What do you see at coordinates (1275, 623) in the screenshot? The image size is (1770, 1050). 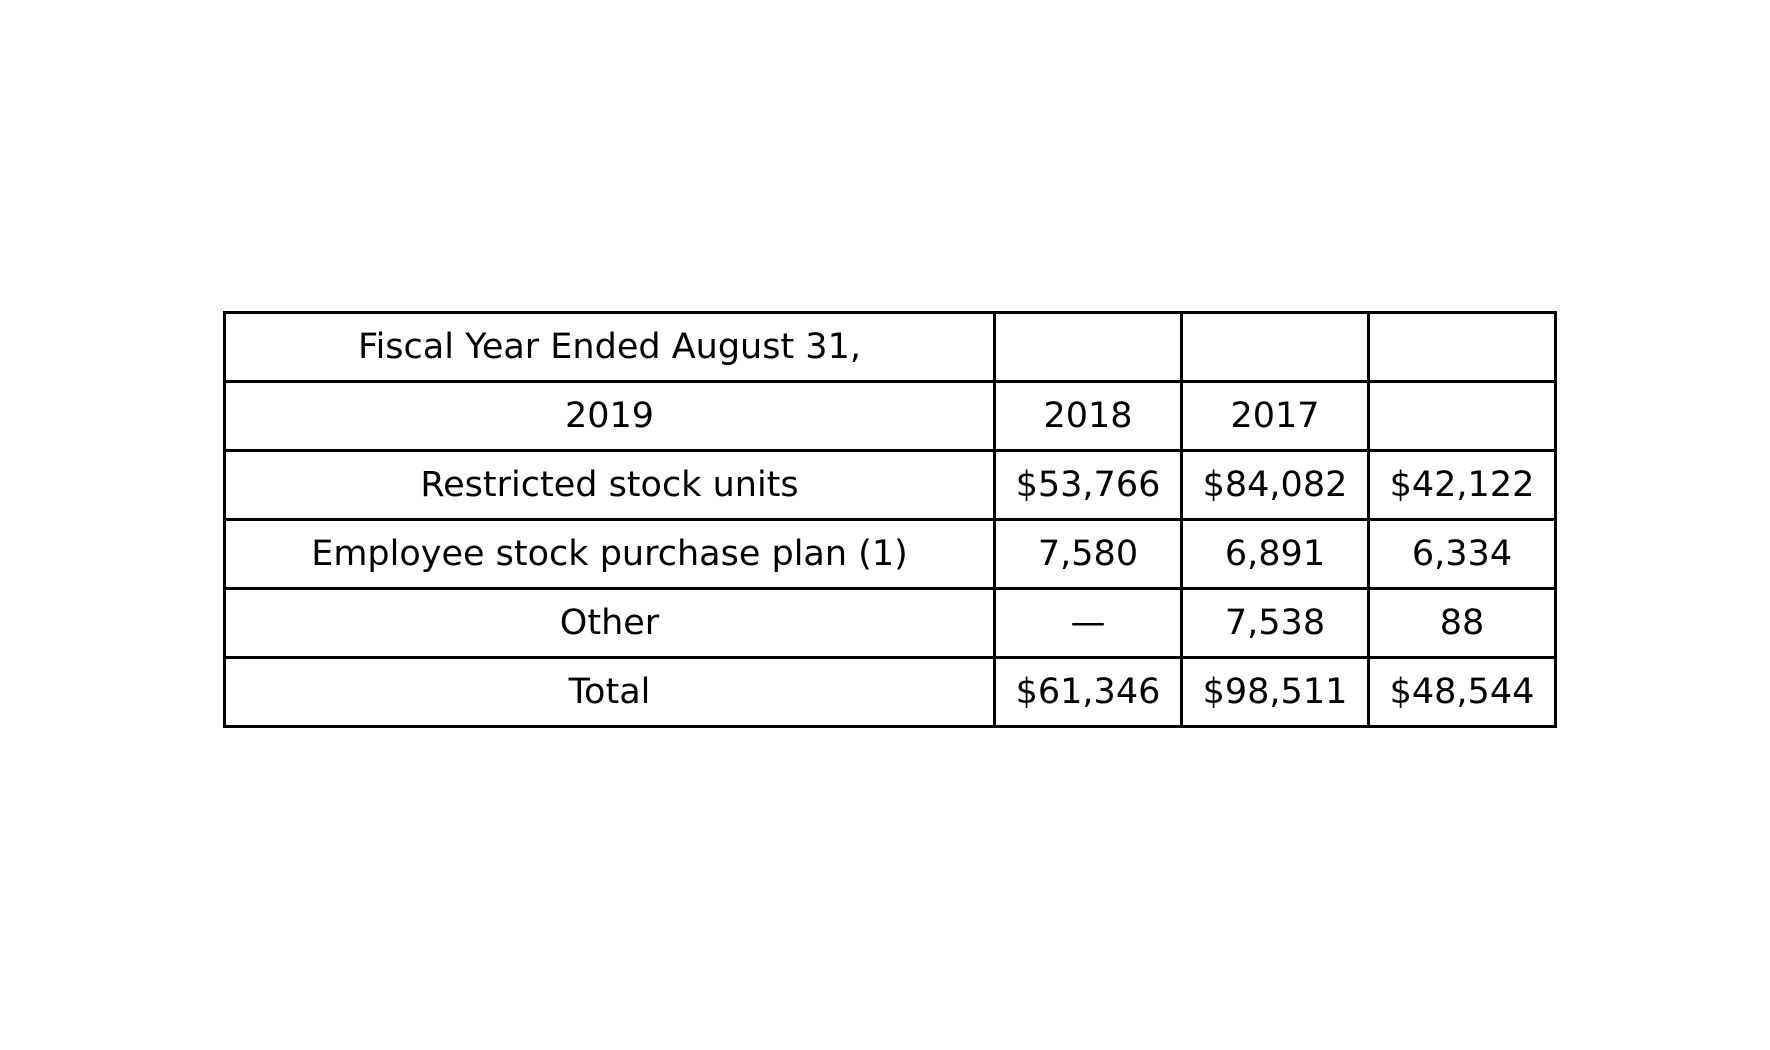 I see `table-cell: 7,538` at bounding box center [1275, 623].